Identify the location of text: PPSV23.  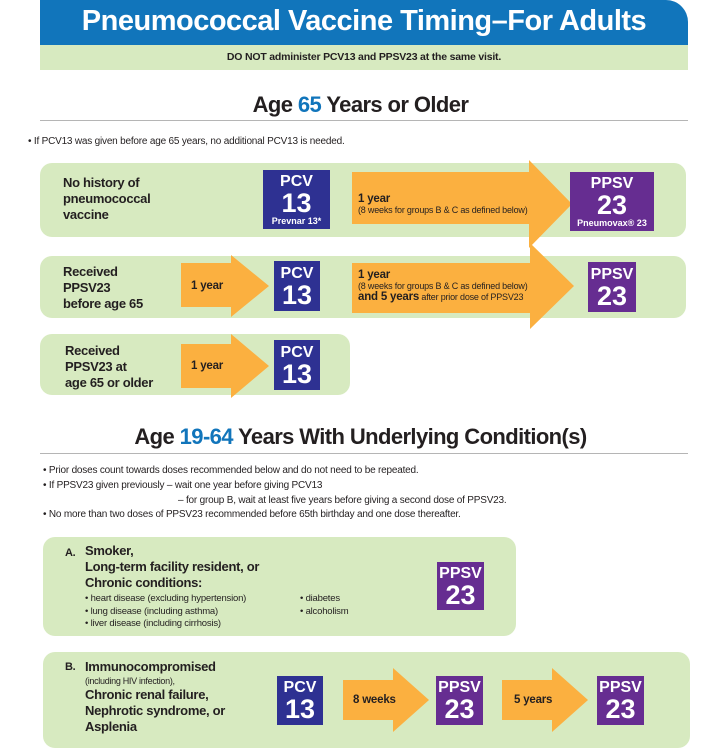
(87, 287).